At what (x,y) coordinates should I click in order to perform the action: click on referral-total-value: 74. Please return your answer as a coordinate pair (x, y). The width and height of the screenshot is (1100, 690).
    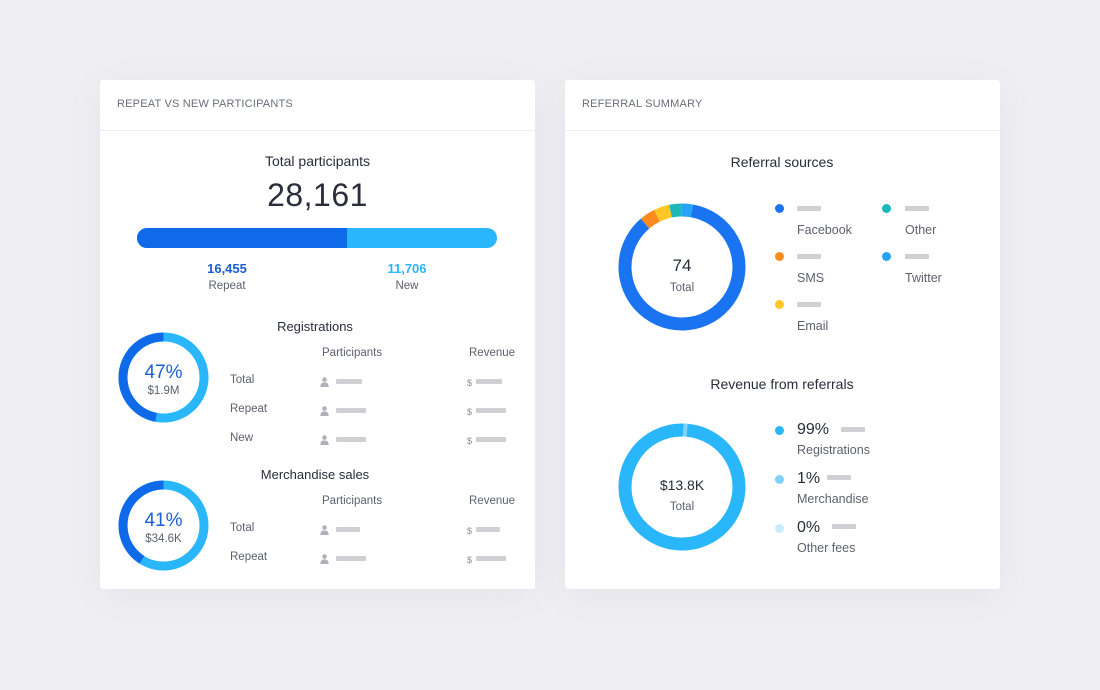
    Looking at the image, I should click on (682, 265).